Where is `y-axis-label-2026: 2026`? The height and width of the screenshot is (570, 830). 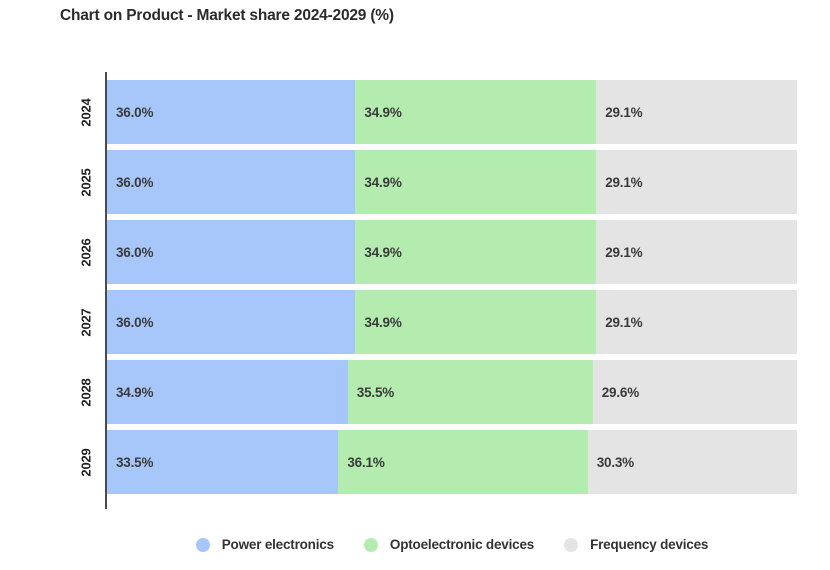 y-axis-label-2026: 2026 is located at coordinates (86, 252).